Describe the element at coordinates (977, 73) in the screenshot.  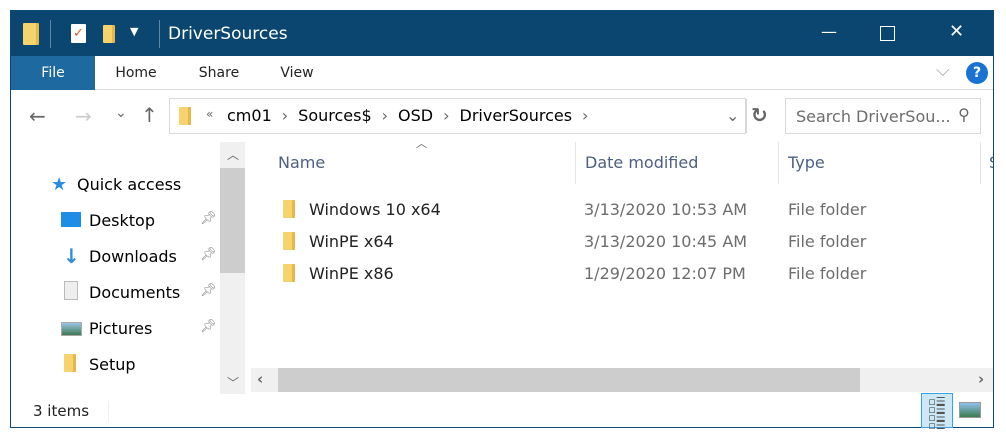
I see `help-icon: ?` at that location.